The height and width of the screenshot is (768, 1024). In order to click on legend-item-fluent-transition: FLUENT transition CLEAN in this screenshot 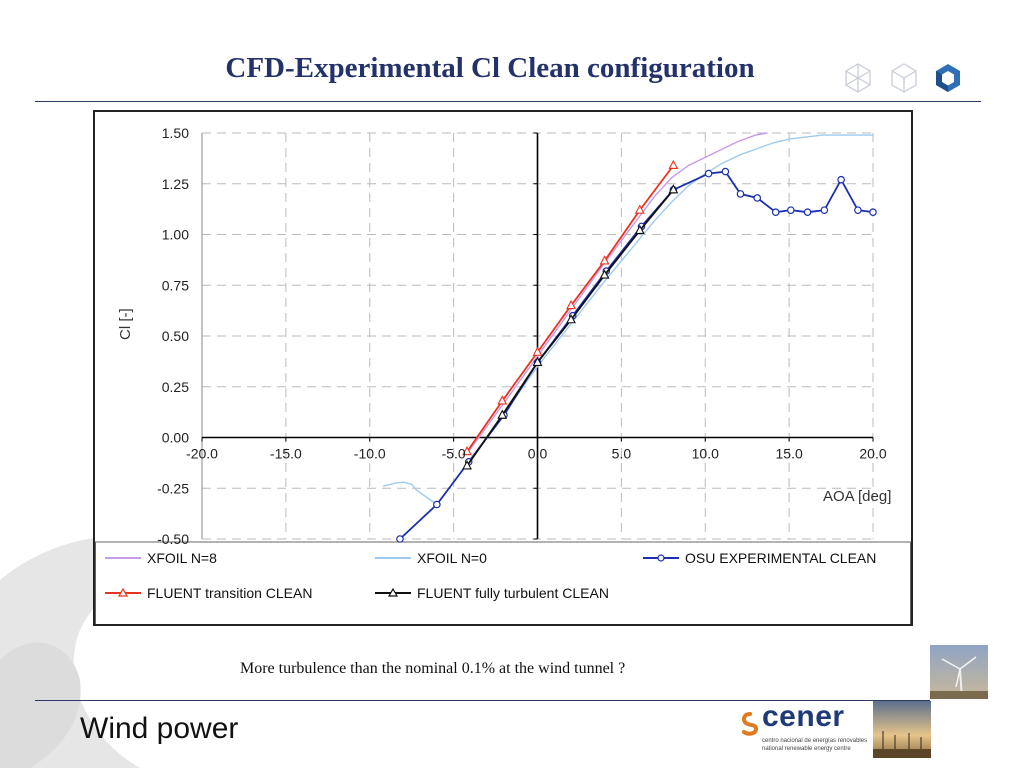, I will do `click(208, 593)`.